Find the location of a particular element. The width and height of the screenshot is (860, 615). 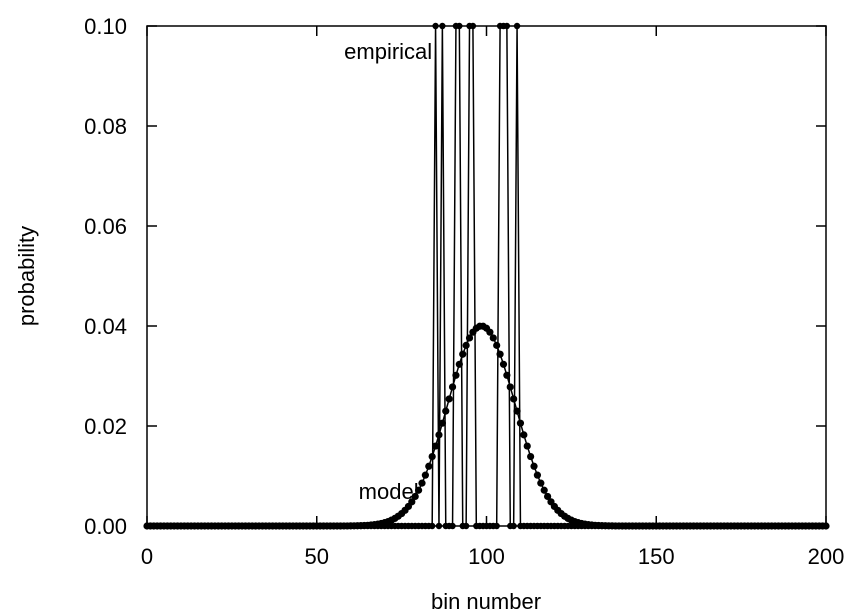

y-tick-label: 0.04 is located at coordinates (105, 326).